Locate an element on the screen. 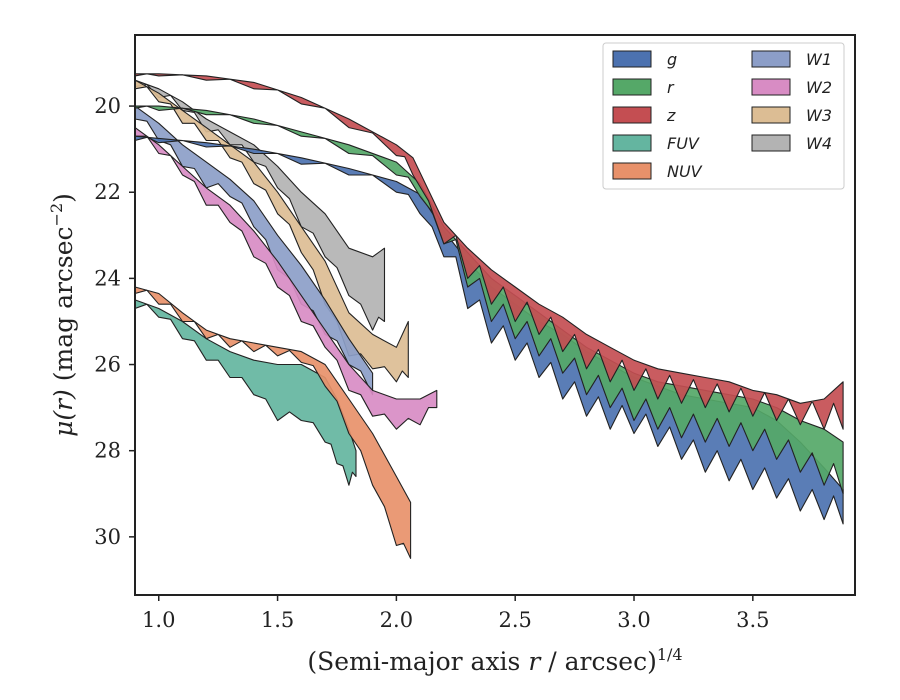  legend-label-w3: W3 is located at coordinates (819, 115).